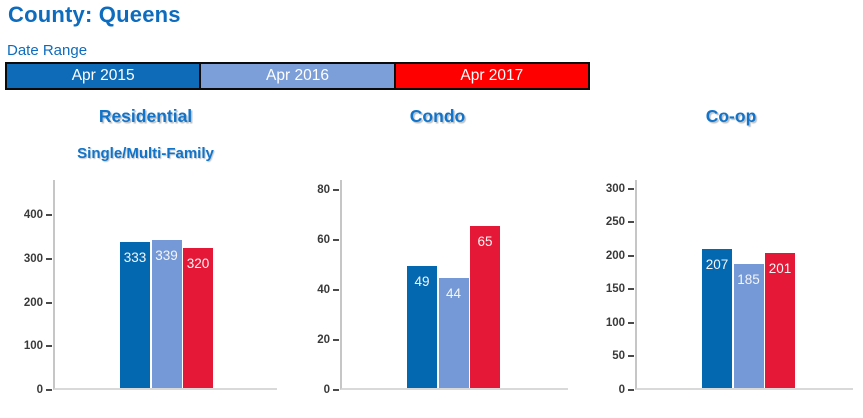 The image size is (863, 418). What do you see at coordinates (717, 318) in the screenshot?
I see `bar-apr-2015: 207` at bounding box center [717, 318].